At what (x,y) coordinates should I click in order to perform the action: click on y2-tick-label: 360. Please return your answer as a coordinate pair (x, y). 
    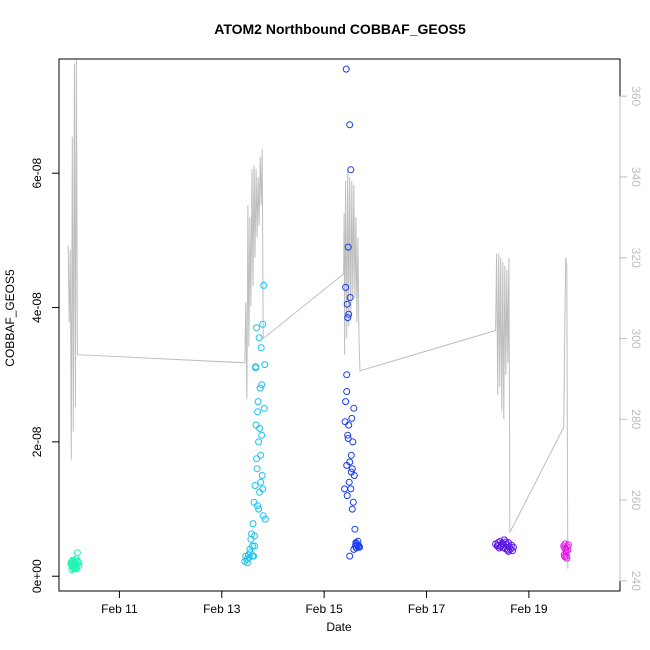
    Looking at the image, I should click on (636, 96).